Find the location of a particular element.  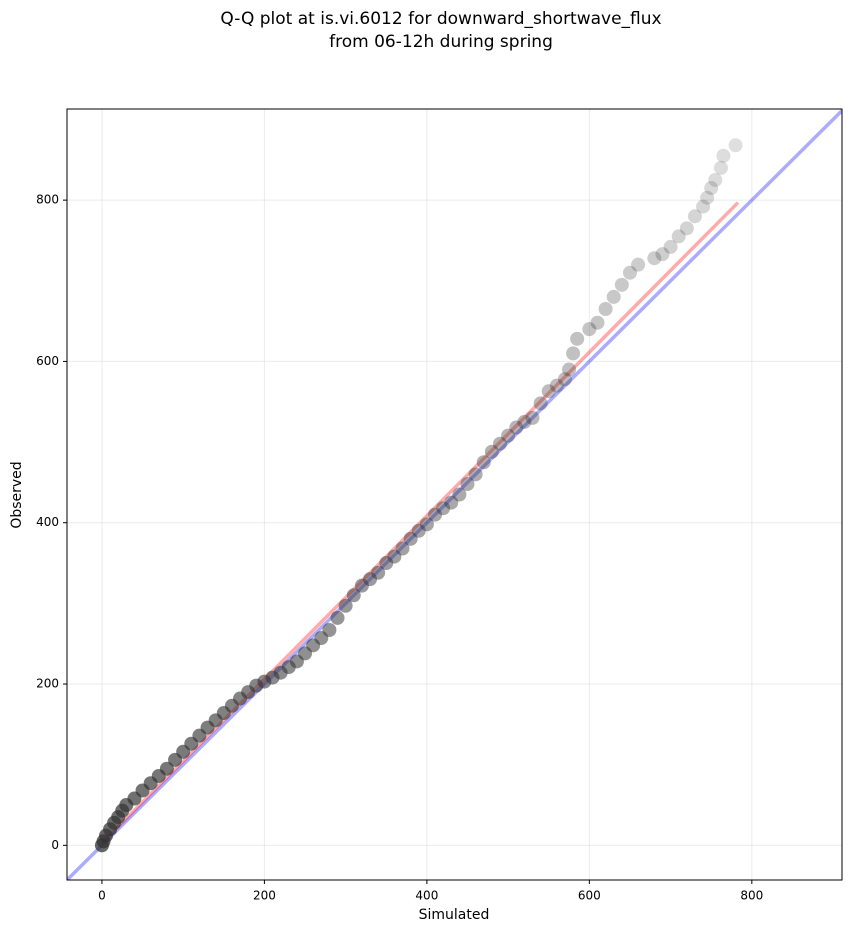

x-tick-label: 0 is located at coordinates (102, 896).